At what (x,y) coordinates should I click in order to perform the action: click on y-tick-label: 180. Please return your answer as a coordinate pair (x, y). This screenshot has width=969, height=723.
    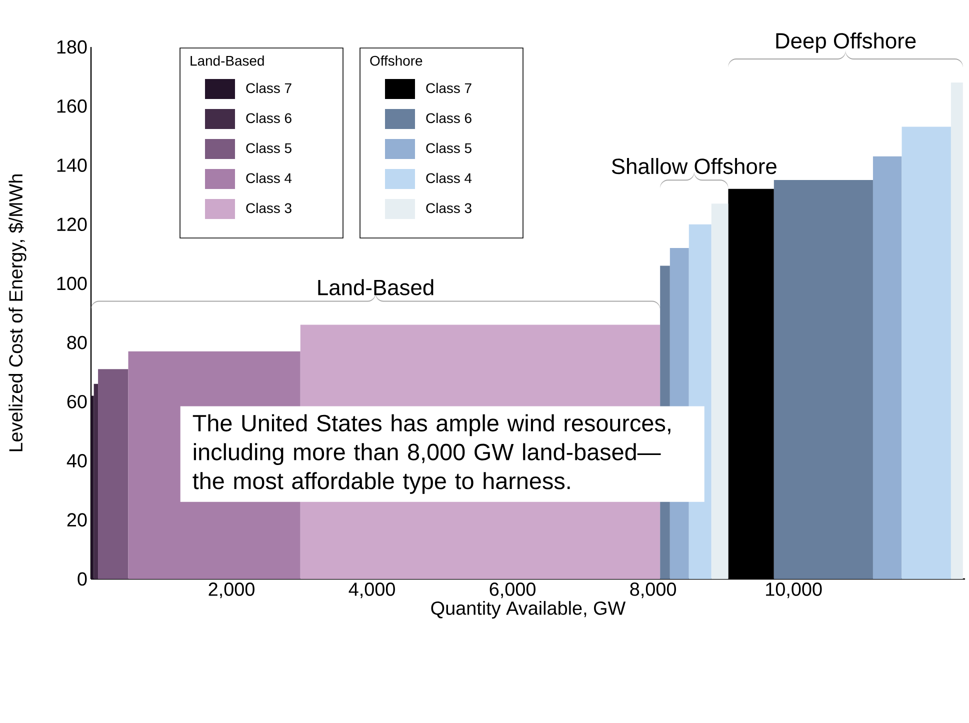
    Looking at the image, I should click on (72, 47).